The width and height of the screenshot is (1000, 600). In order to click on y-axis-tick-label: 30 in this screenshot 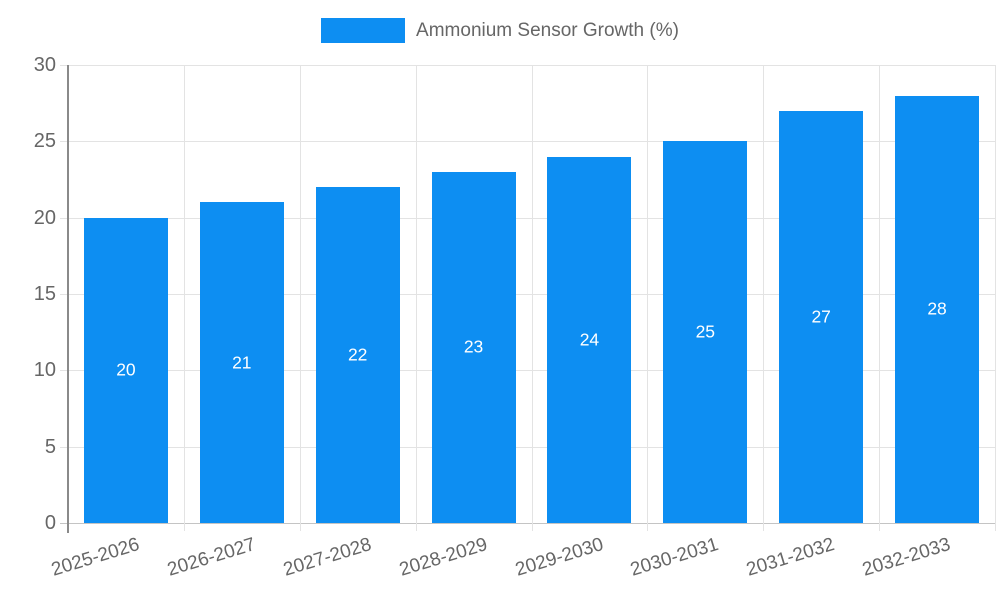, I will do `click(44, 65)`.